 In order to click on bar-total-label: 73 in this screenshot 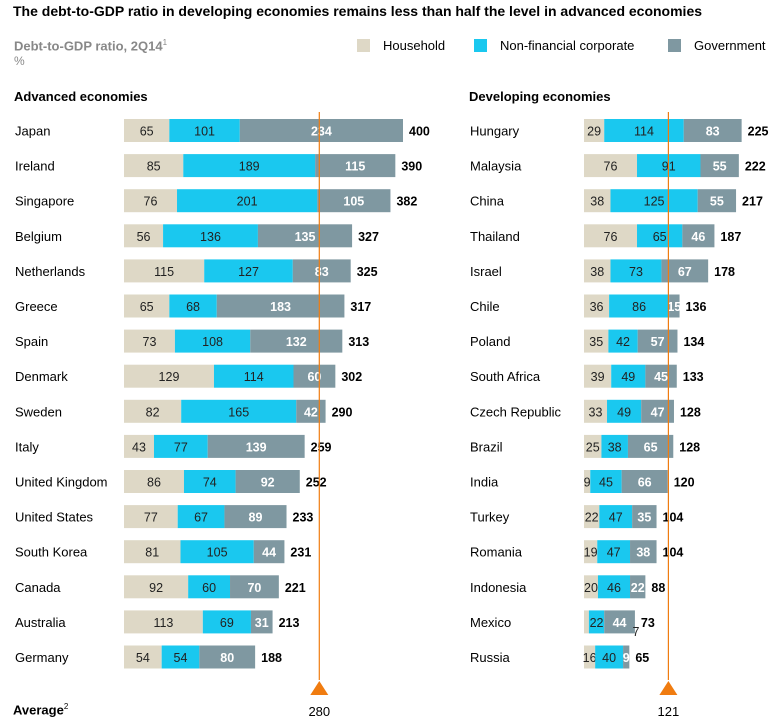, I will do `click(648, 623)`.